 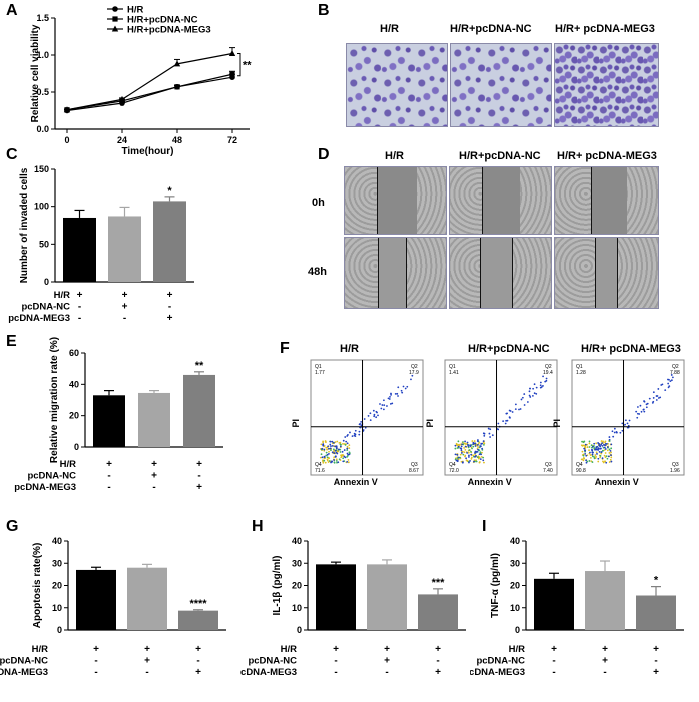 I want to click on b-header-meg3: H/R+ pcDNA-MEG3, so click(x=605, y=29).